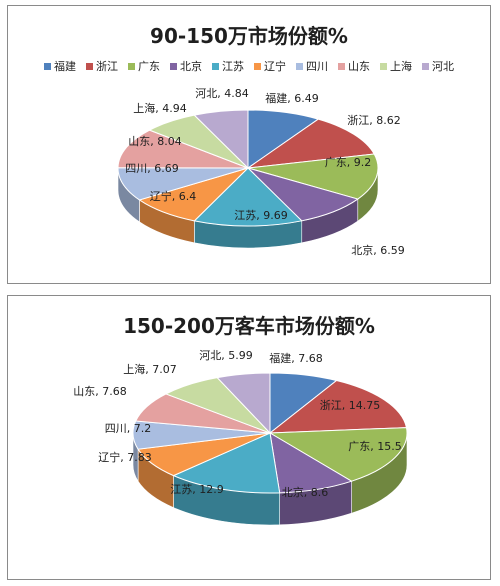 Image resolution: width=500 pixels, height=586 pixels. I want to click on data-label-7: 山东, 8.04, so click(155, 141).